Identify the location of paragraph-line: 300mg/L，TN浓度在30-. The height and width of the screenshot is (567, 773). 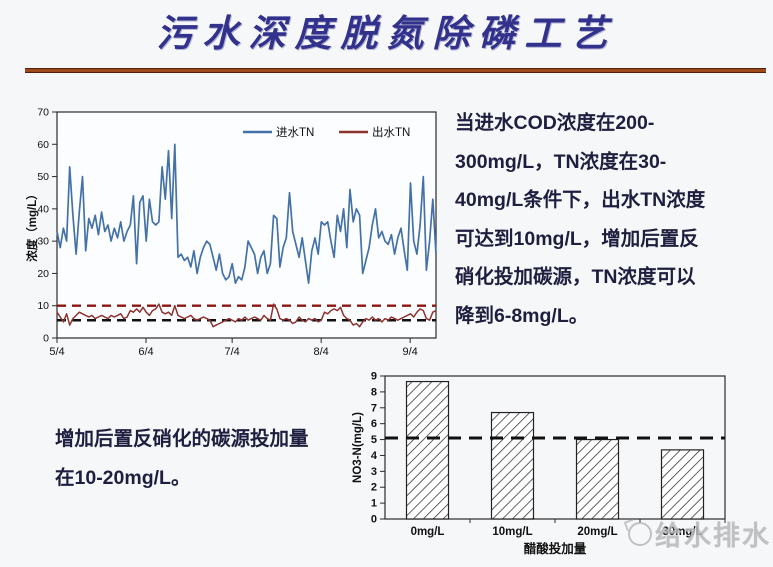
(561, 161).